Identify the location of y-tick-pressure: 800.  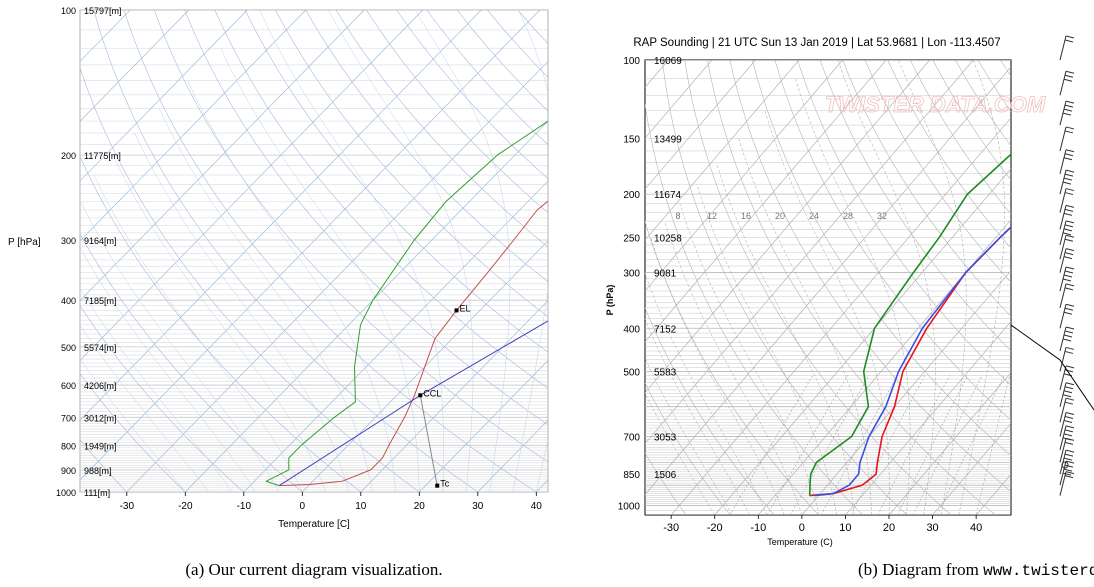
(68, 446).